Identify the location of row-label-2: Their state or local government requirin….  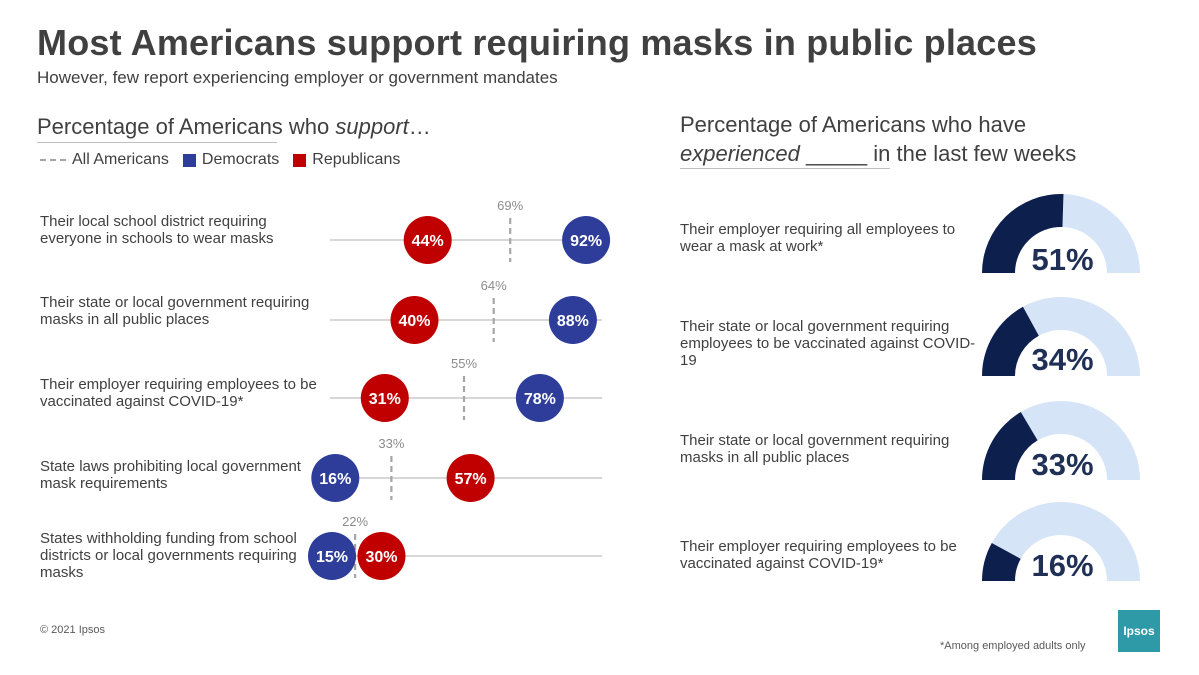
(175, 311).